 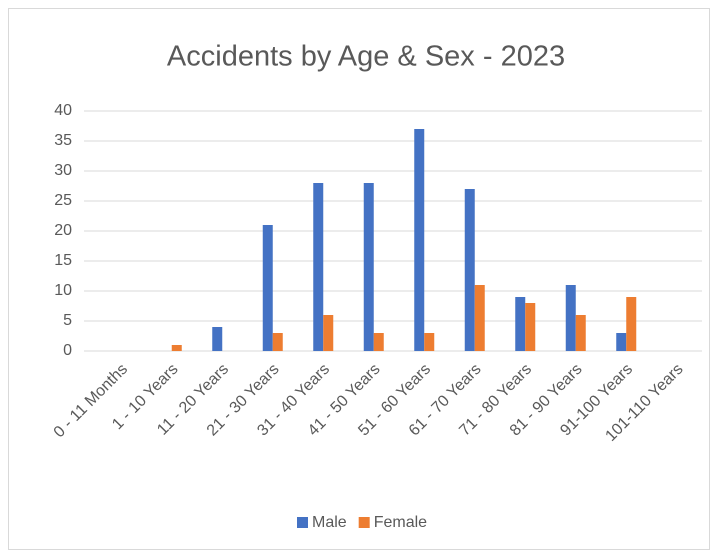 I want to click on y-tick-label: 25, so click(x=63, y=200).